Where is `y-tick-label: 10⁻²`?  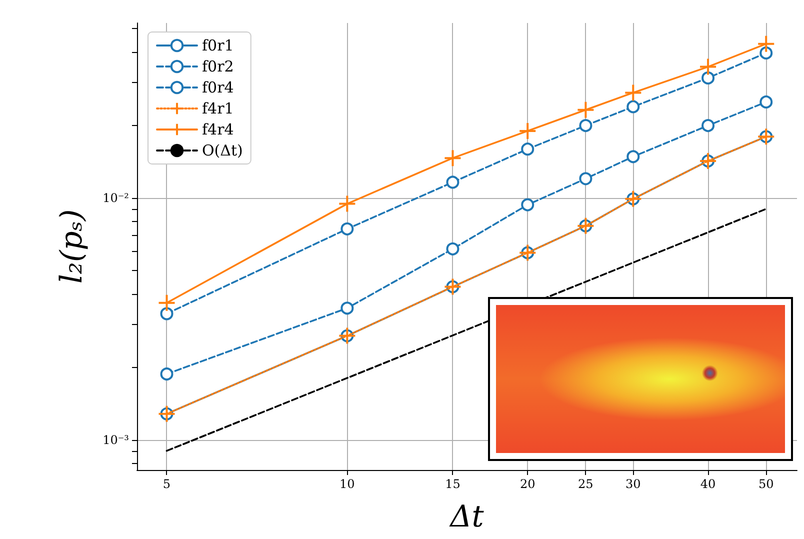
y-tick-label: 10⁻² is located at coordinates (116, 197).